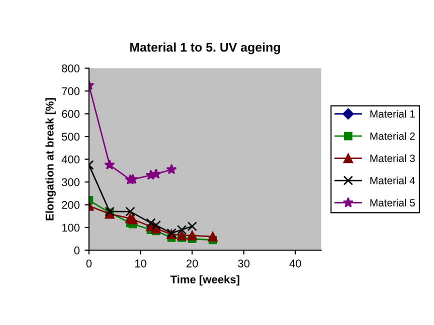  Describe the element at coordinates (71, 91) in the screenshot. I see `y-tick-label: 700` at that location.